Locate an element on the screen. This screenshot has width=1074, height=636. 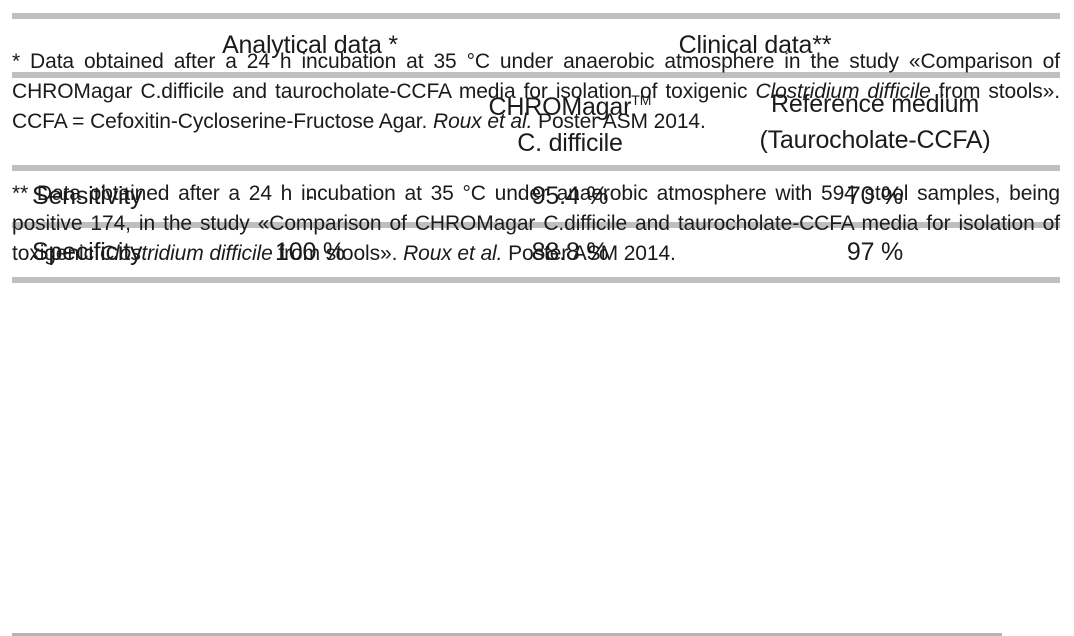
table-row-sensitivity: Sensitivity - 95.4 % 70 % is located at coordinates (536, 196).